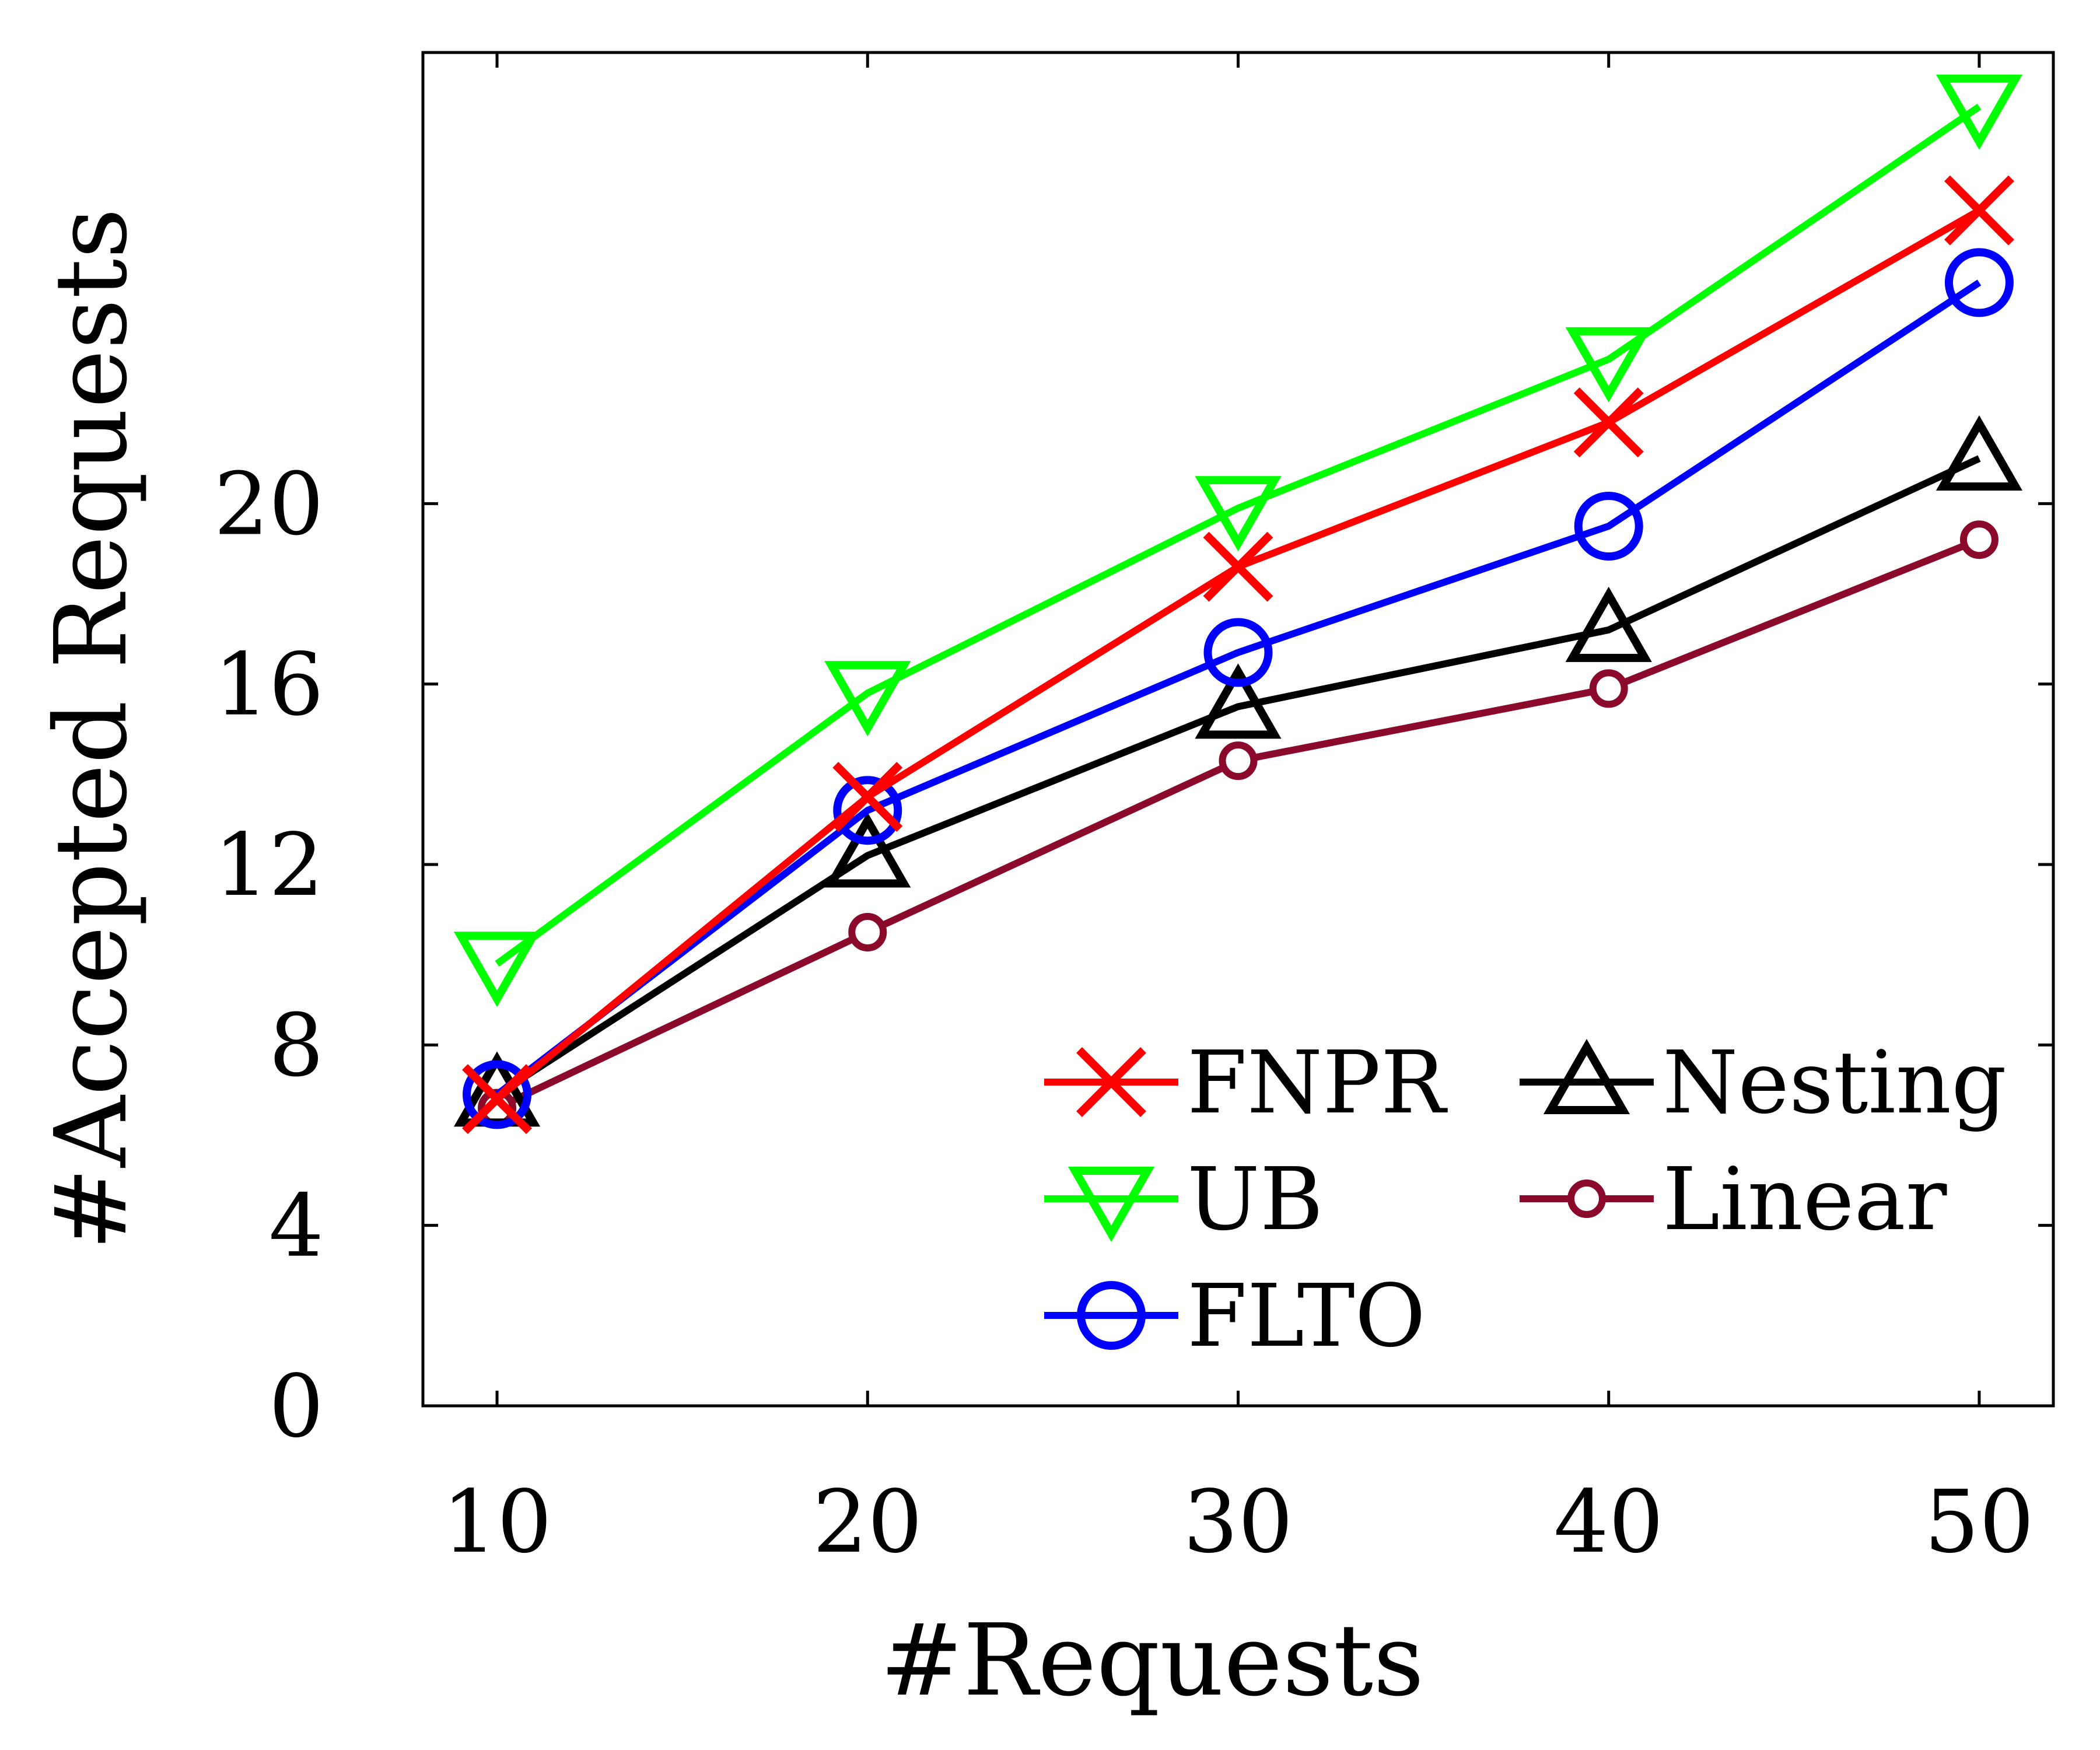  Describe the element at coordinates (867, 1522) in the screenshot. I see `x-tick-label: 20` at that location.